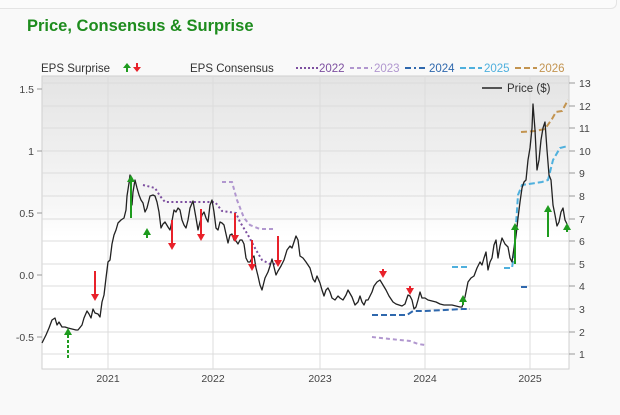 Image resolution: width=620 pixels, height=415 pixels. I want to click on right-tick-label: 8, so click(582, 197).